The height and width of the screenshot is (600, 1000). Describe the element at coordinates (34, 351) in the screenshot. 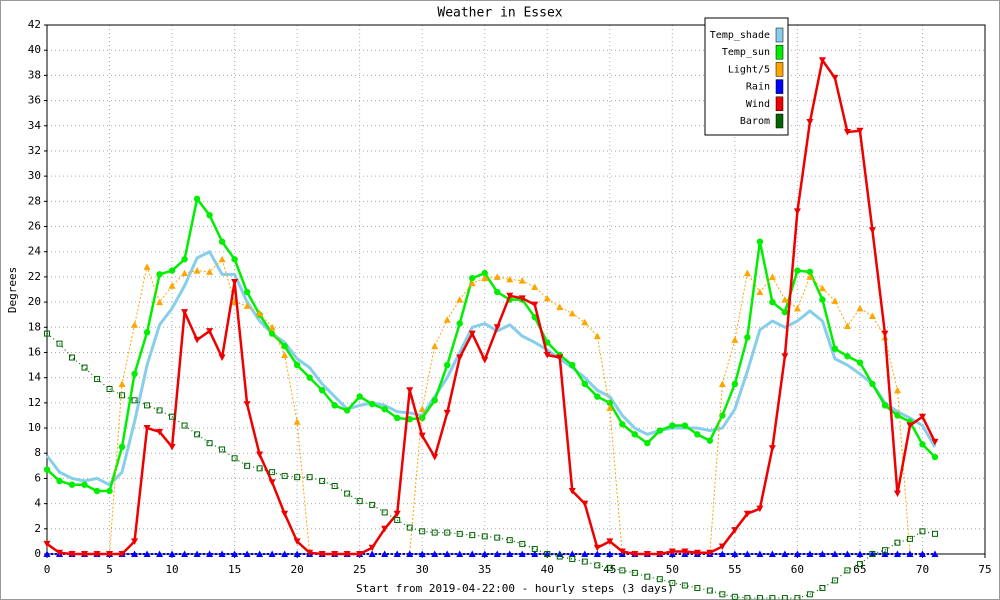

I see `y-tick-label: 16` at that location.